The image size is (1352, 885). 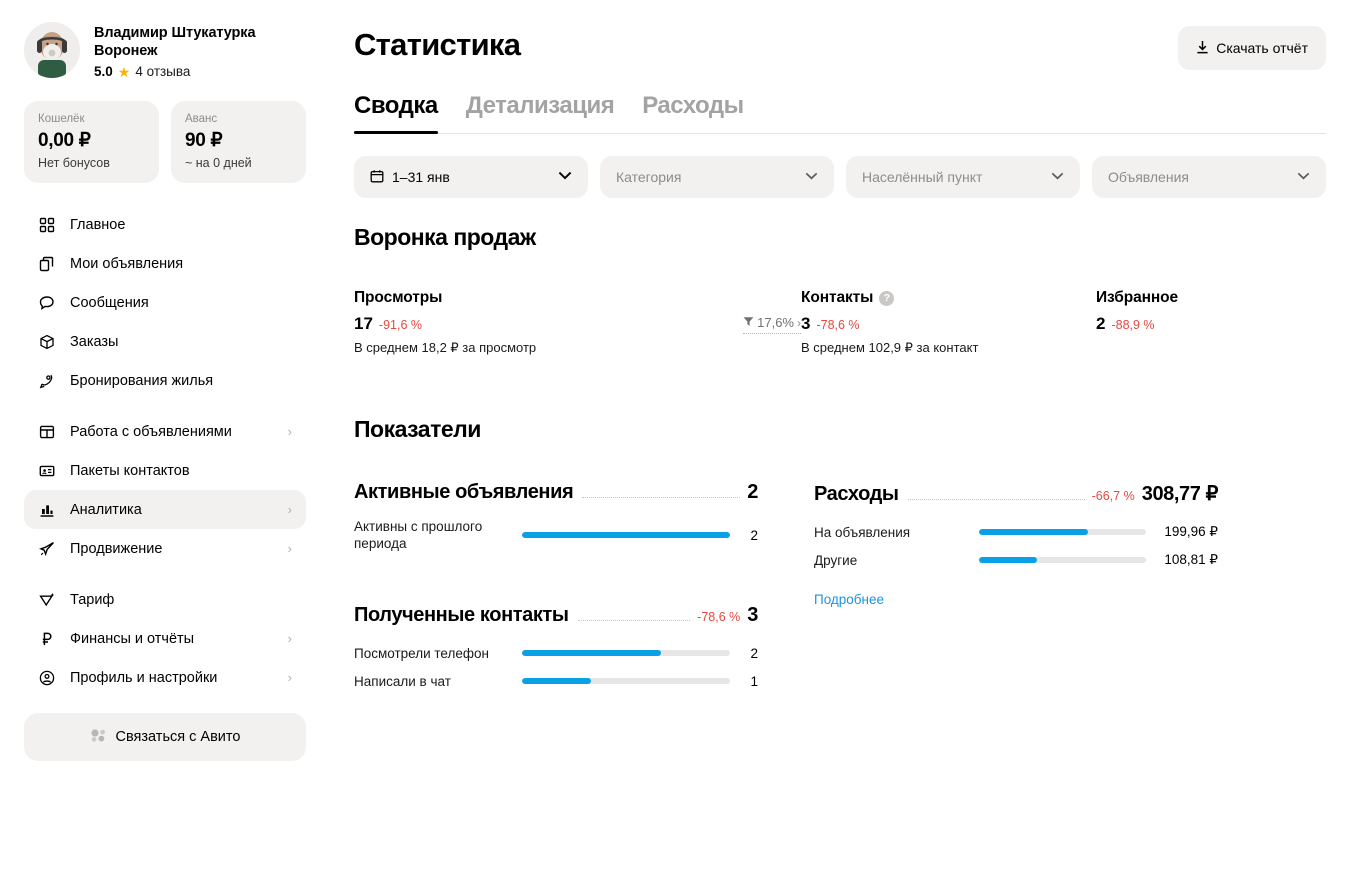 What do you see at coordinates (126, 51) in the screenshot?
I see `profile-city: Воронеж` at bounding box center [126, 51].